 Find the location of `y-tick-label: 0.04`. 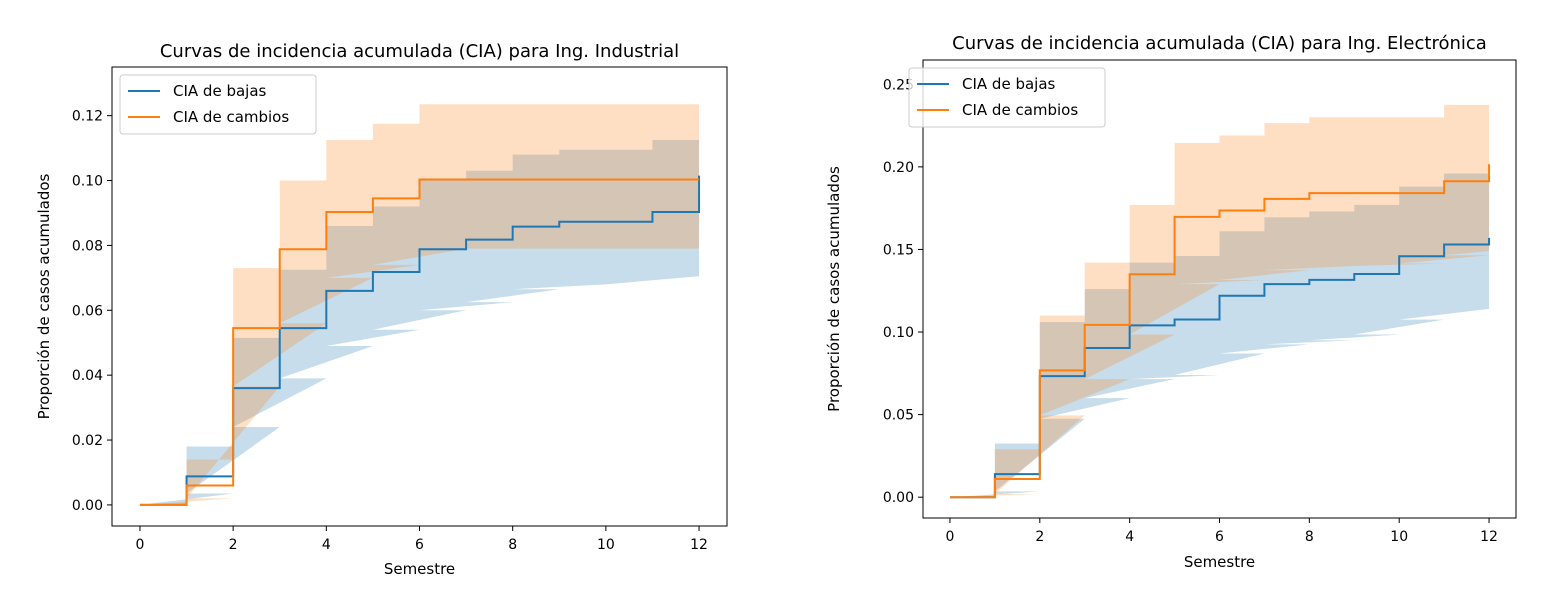

y-tick-label: 0.04 is located at coordinates (87, 376).